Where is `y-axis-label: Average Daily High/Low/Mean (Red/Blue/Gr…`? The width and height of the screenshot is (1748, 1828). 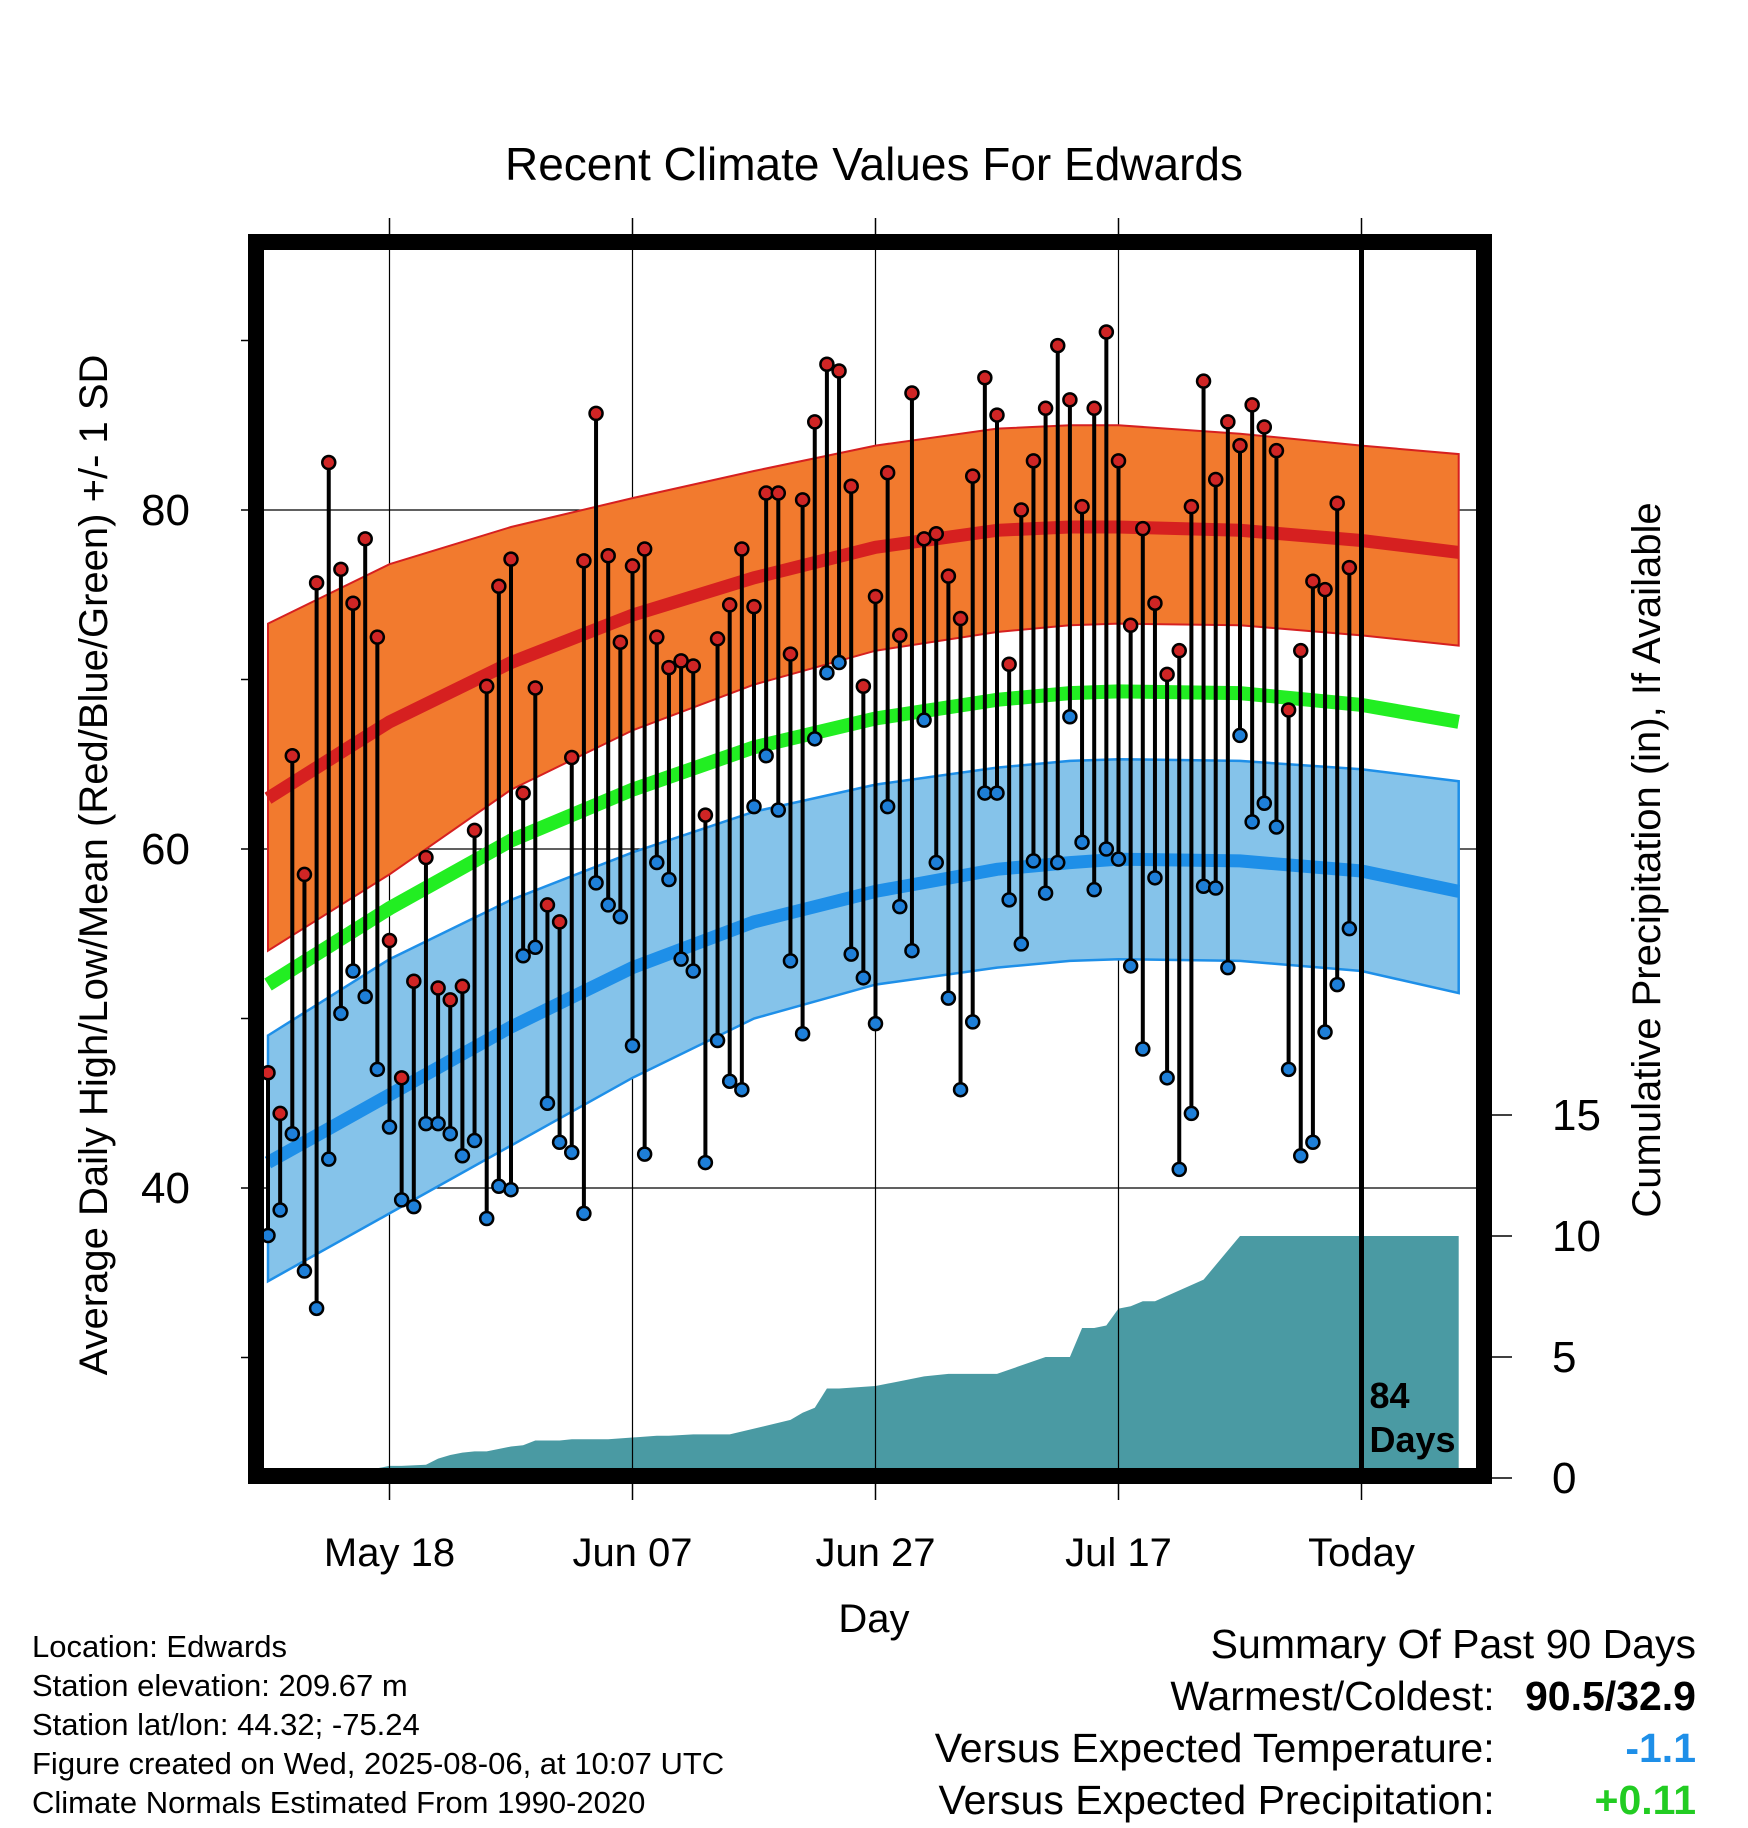
y-axis-label: Average Daily High/Low/Mean (Red/Blue/Gr… is located at coordinates (94, 865).